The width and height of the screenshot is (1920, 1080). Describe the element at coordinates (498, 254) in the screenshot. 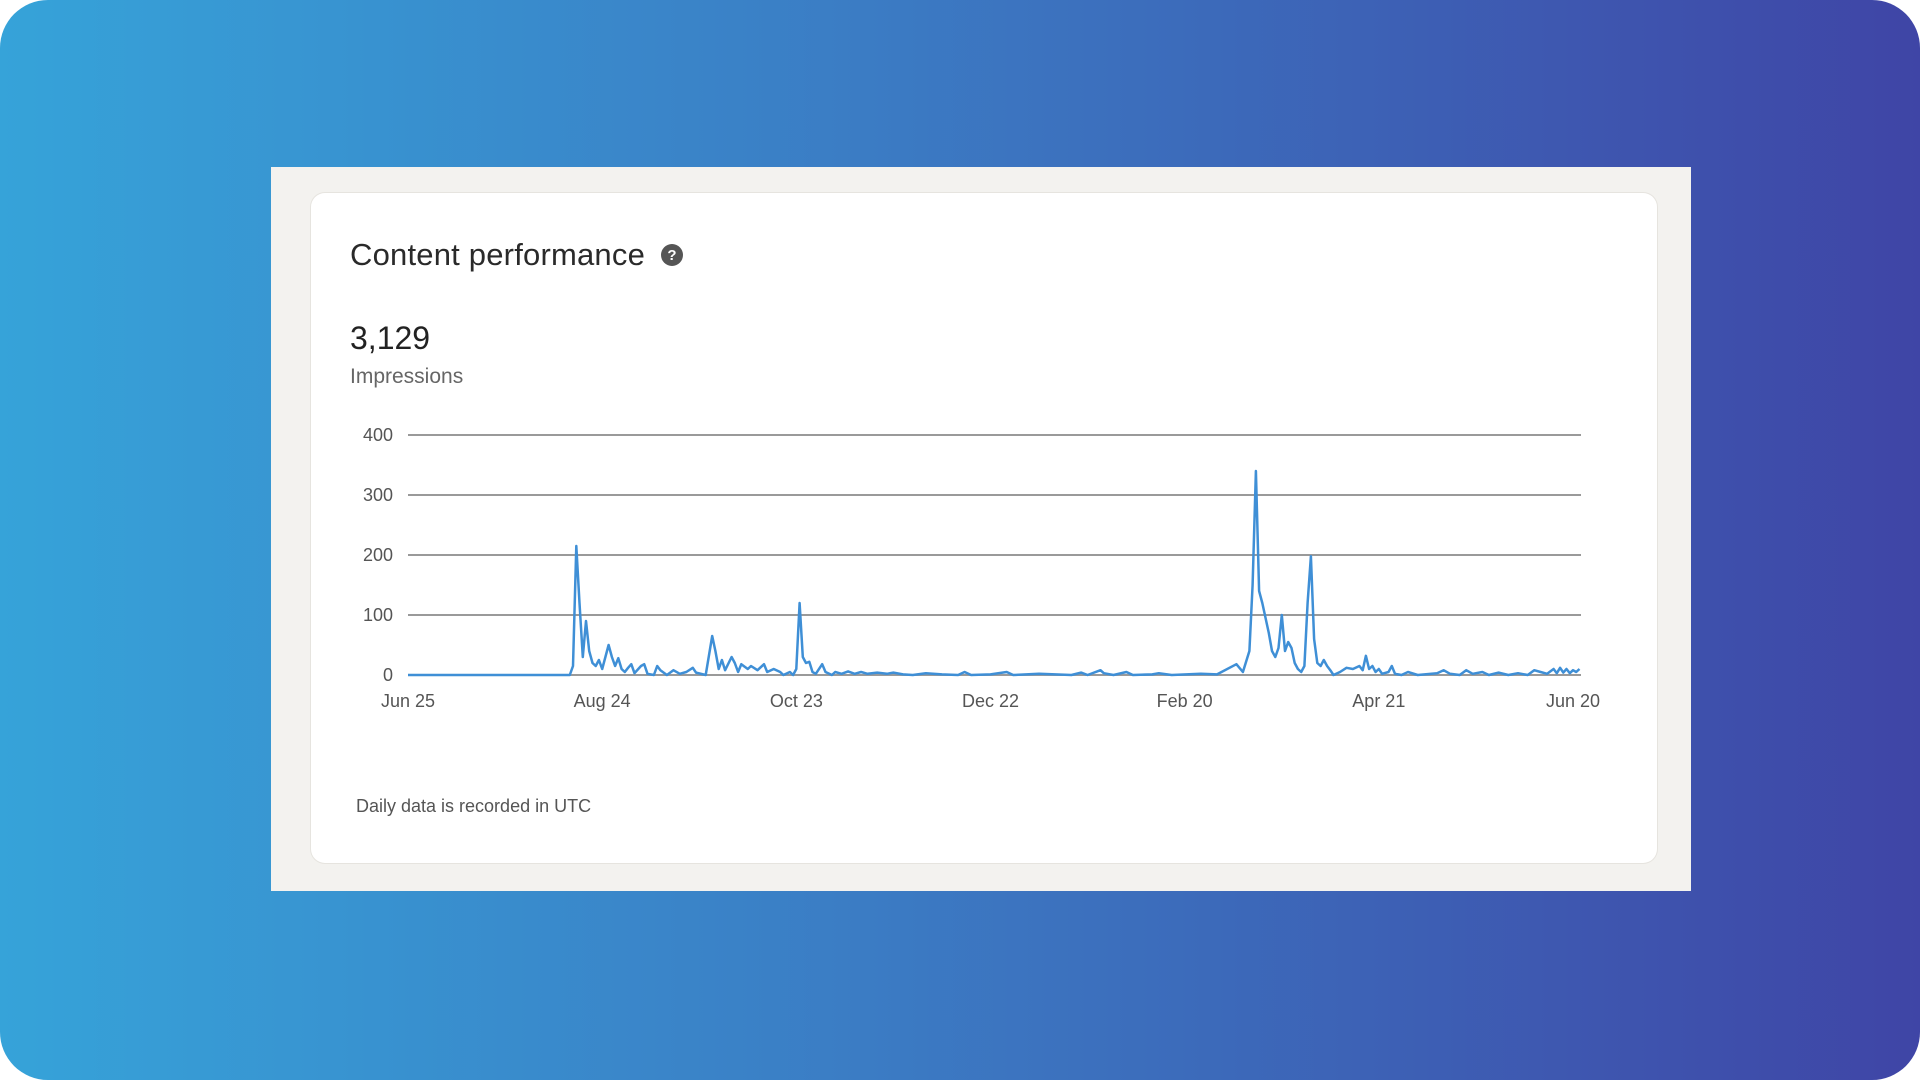

I see `card-title: Content performance` at that location.